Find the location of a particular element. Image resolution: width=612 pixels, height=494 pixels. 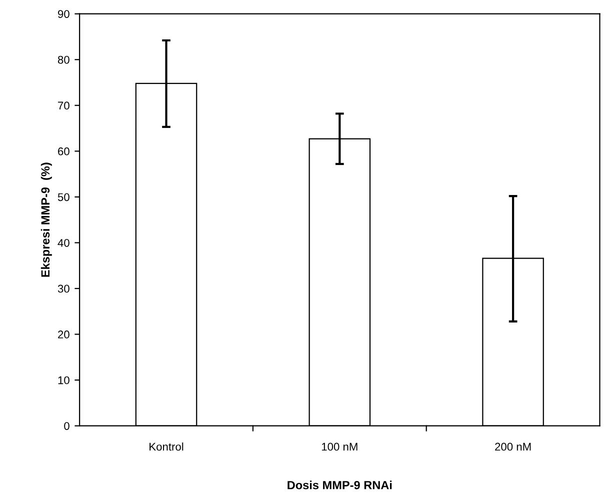

y-tick-label: 0 is located at coordinates (67, 426).